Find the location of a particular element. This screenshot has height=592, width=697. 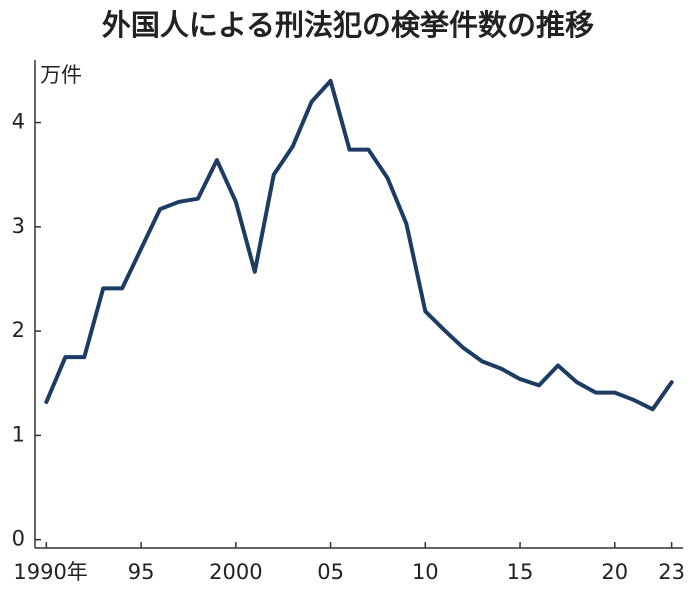

x-tick-label: 2000 is located at coordinates (235, 572).